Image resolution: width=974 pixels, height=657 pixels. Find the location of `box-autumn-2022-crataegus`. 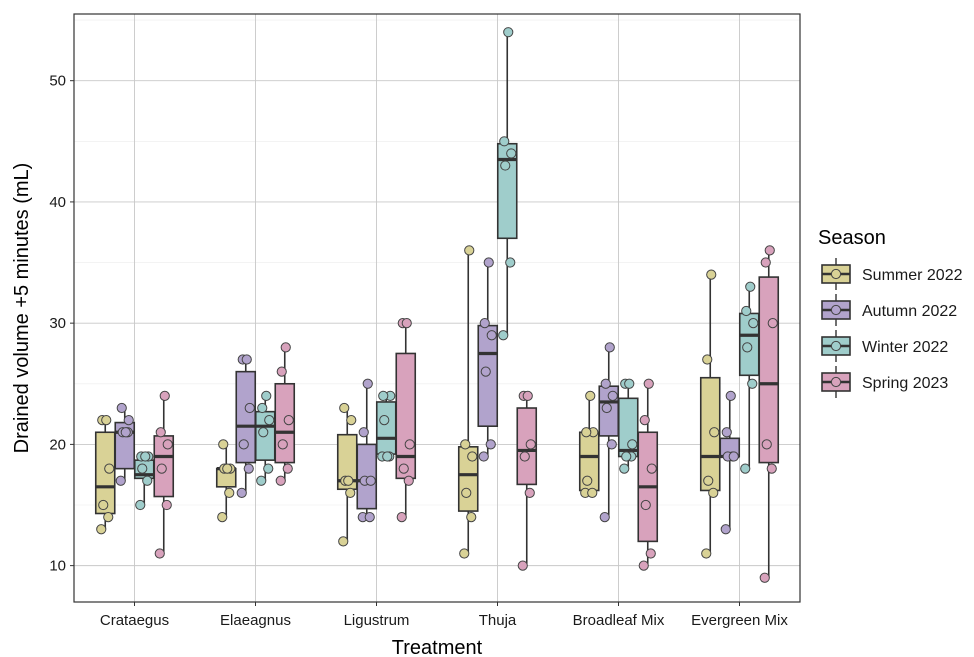

box-autumn-2022-crataegus is located at coordinates (125, 444).